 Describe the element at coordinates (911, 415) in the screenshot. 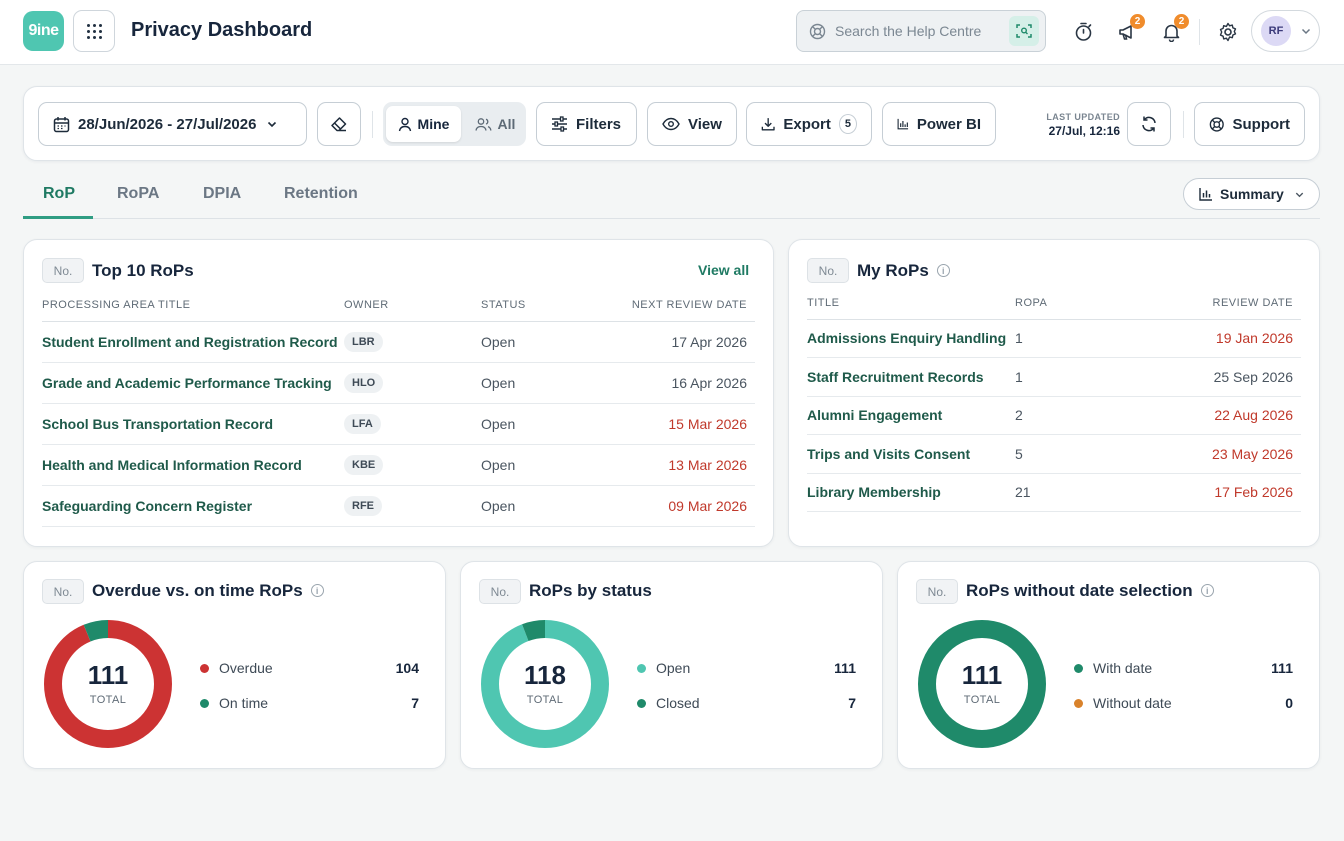

I see `rop-title: Alumni Engagement` at that location.